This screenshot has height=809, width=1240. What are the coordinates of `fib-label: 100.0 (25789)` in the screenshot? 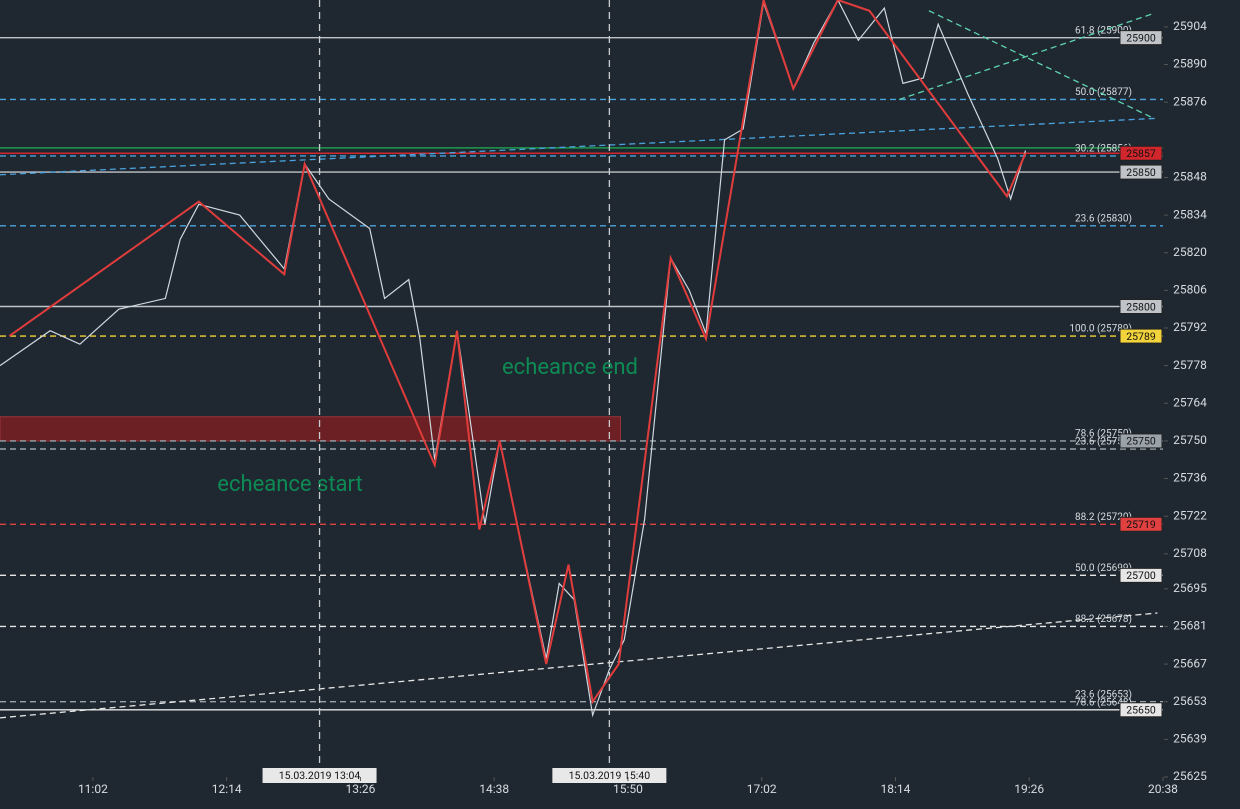 It's located at (1100, 329).